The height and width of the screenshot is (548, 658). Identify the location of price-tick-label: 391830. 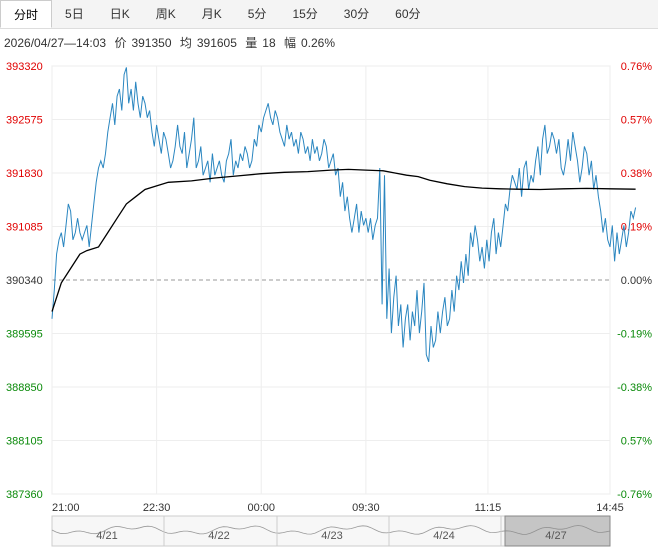
(24, 174).